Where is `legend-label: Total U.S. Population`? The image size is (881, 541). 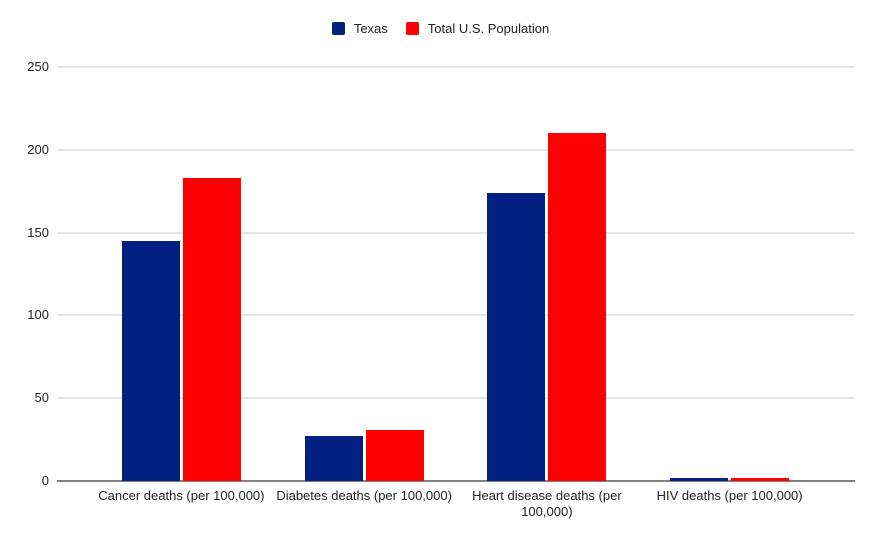 legend-label: Total U.S. Population is located at coordinates (488, 28).